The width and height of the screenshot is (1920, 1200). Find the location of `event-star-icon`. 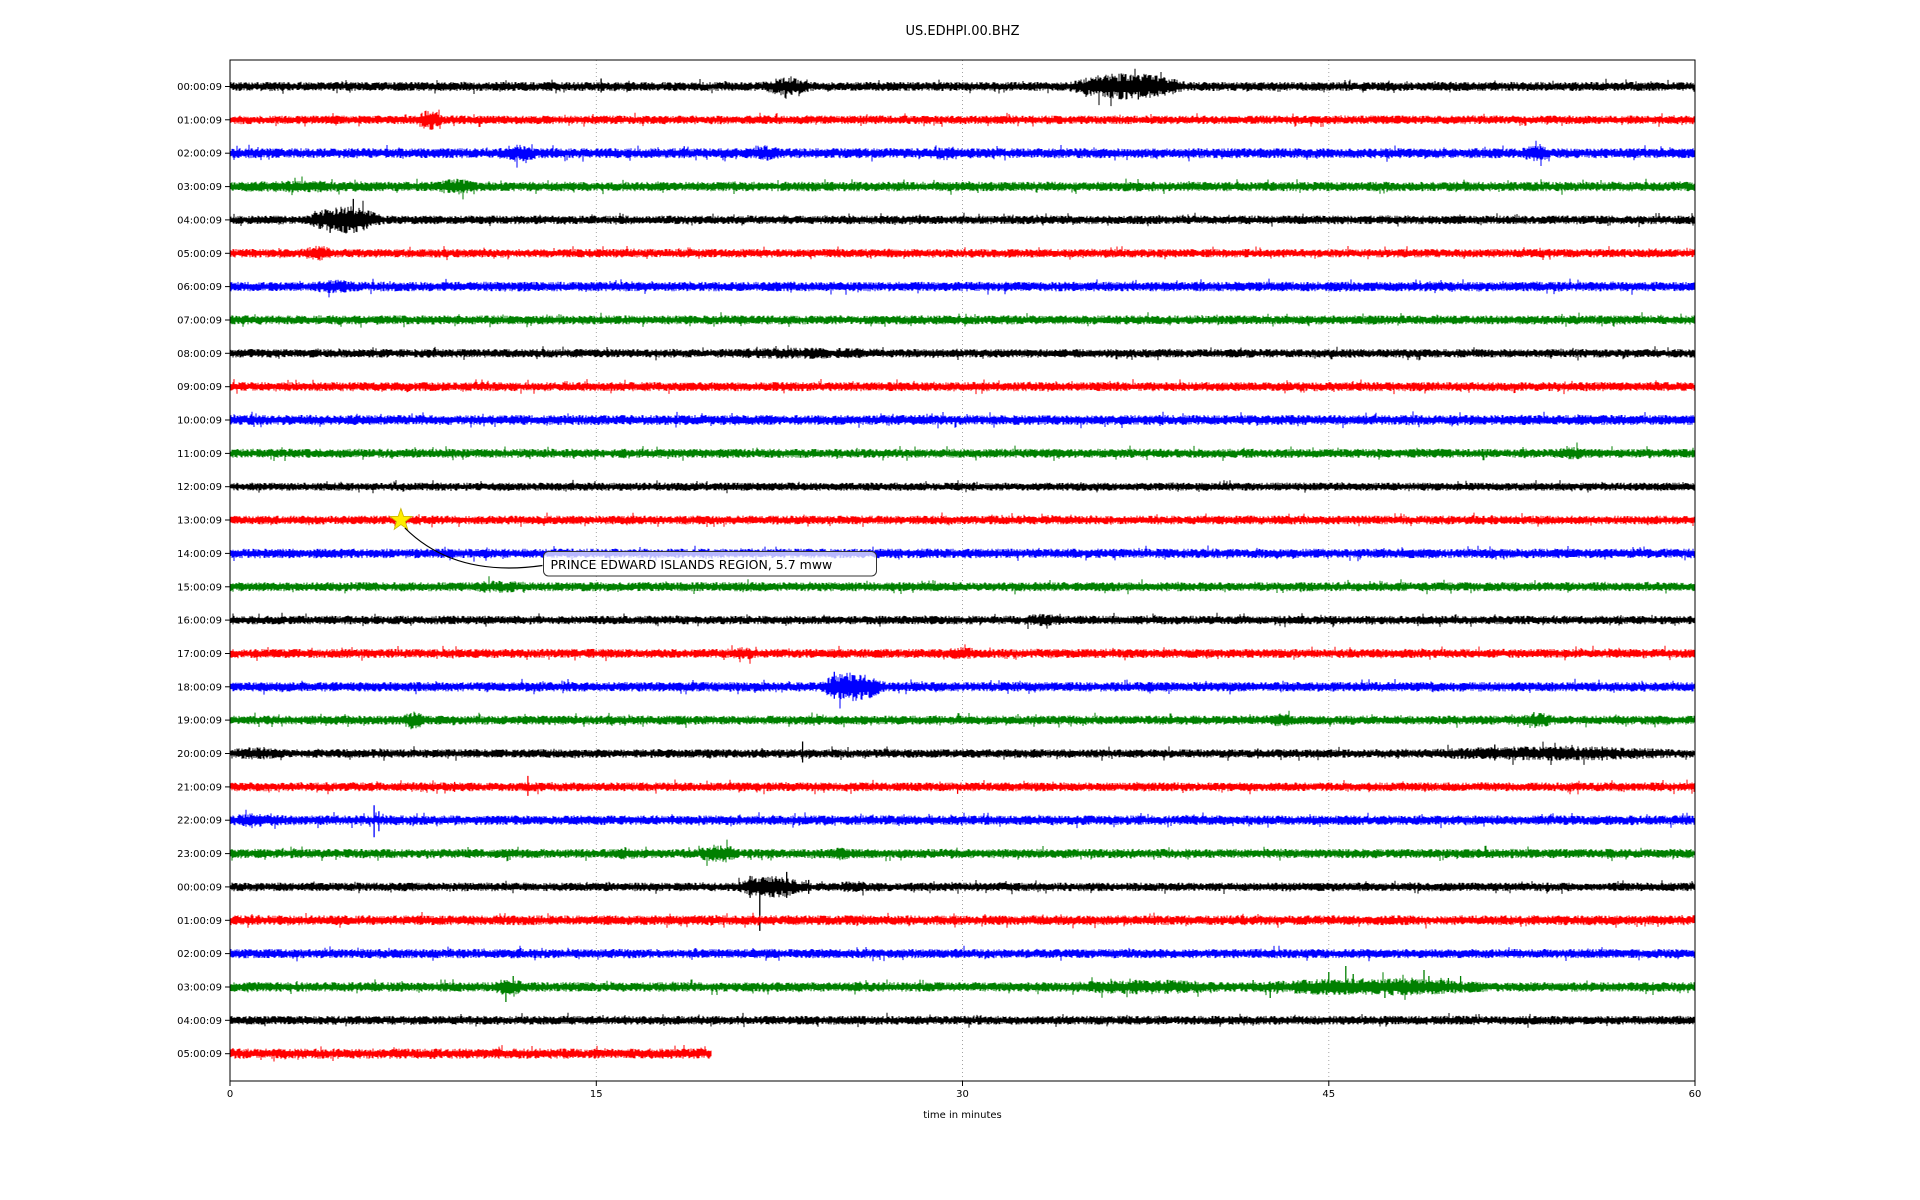

event-star-icon is located at coordinates (401, 519).